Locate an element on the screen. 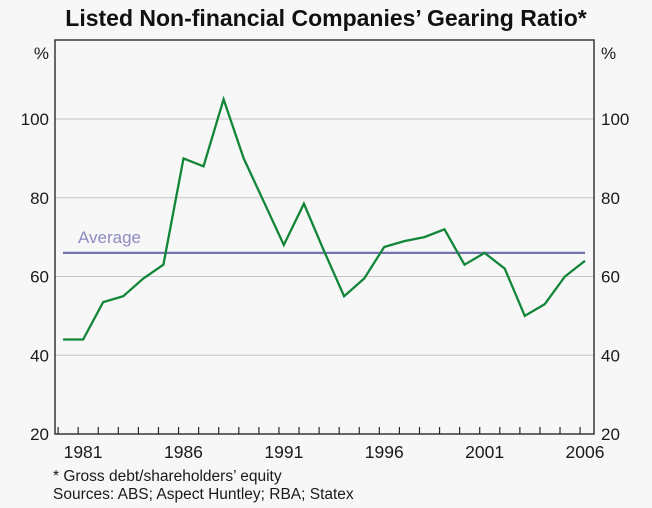 This screenshot has height=508, width=652. x-label-2001: 2001 is located at coordinates (484, 452).